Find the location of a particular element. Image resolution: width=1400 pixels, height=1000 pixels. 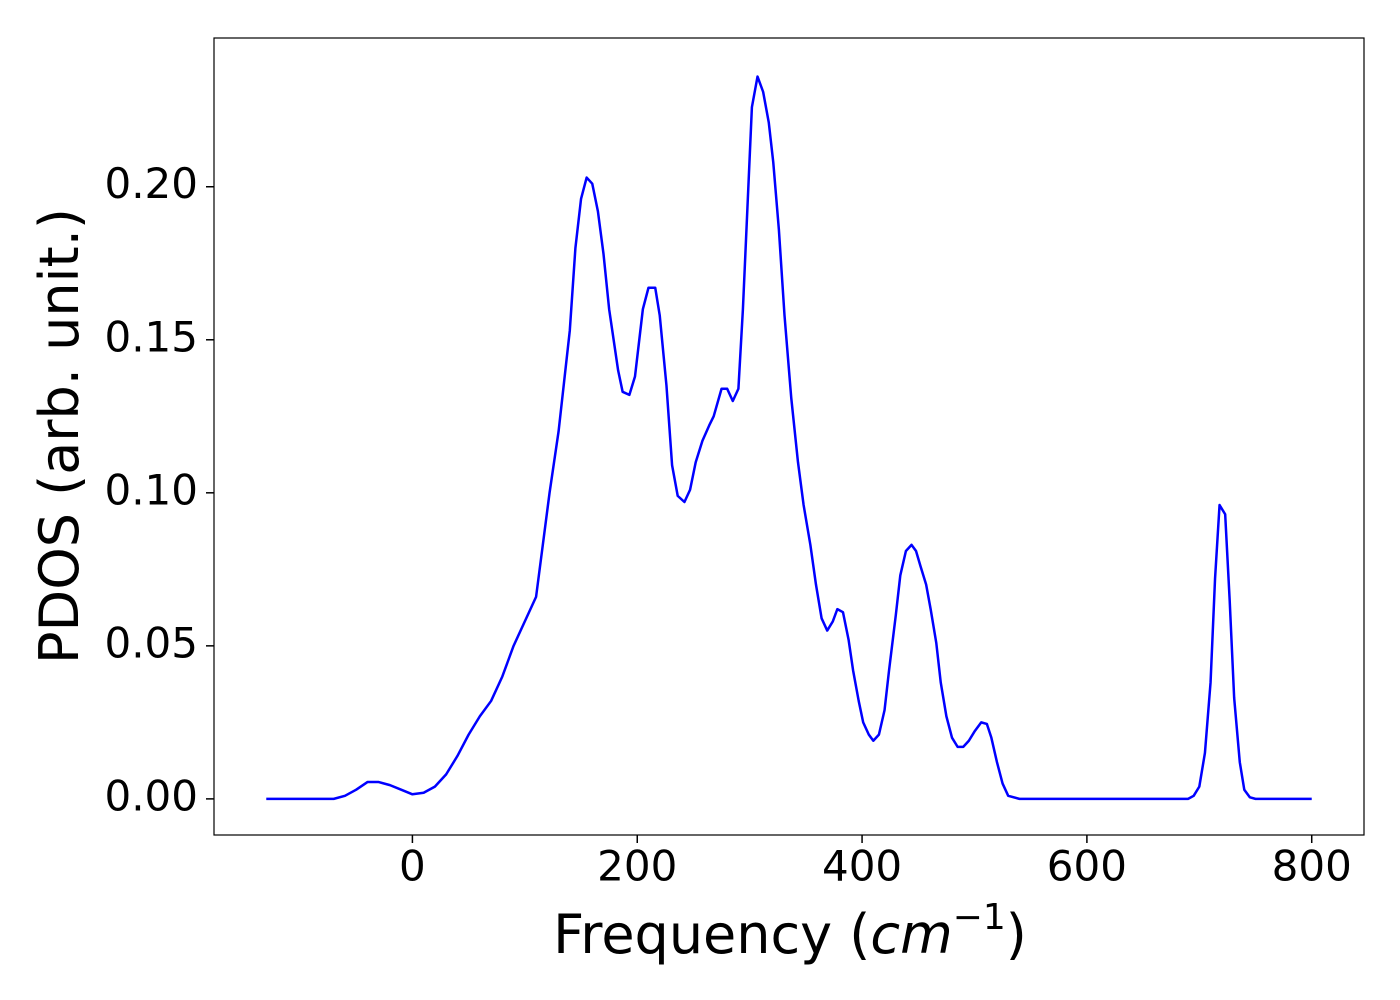

y-tick-label: 0.00 is located at coordinates (151, 795).